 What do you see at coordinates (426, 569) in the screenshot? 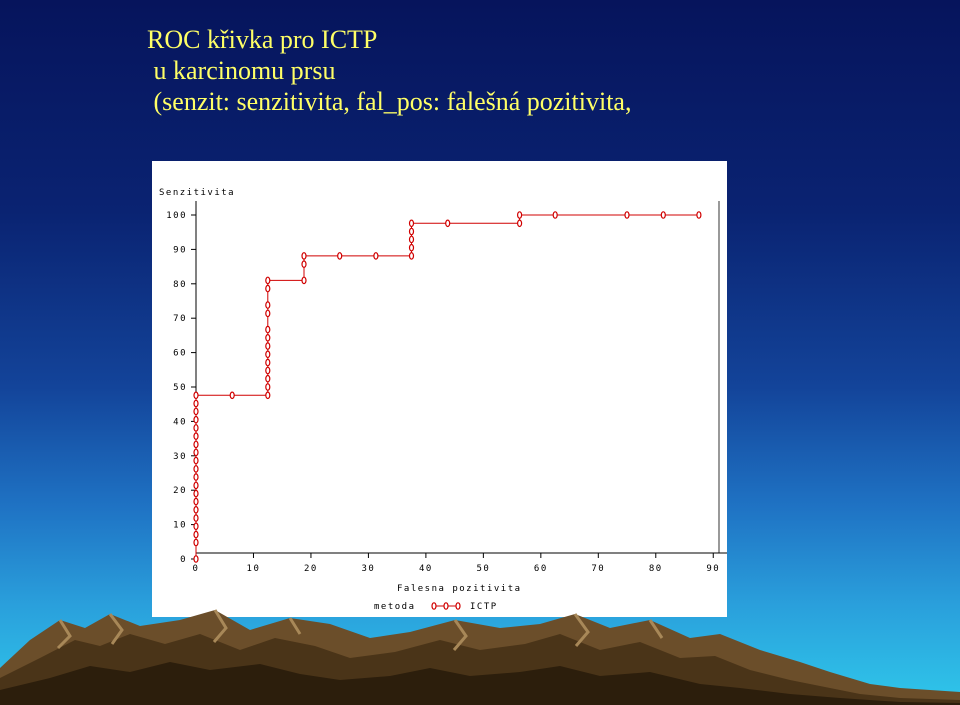
I see `x-tick-label: 40` at bounding box center [426, 569].